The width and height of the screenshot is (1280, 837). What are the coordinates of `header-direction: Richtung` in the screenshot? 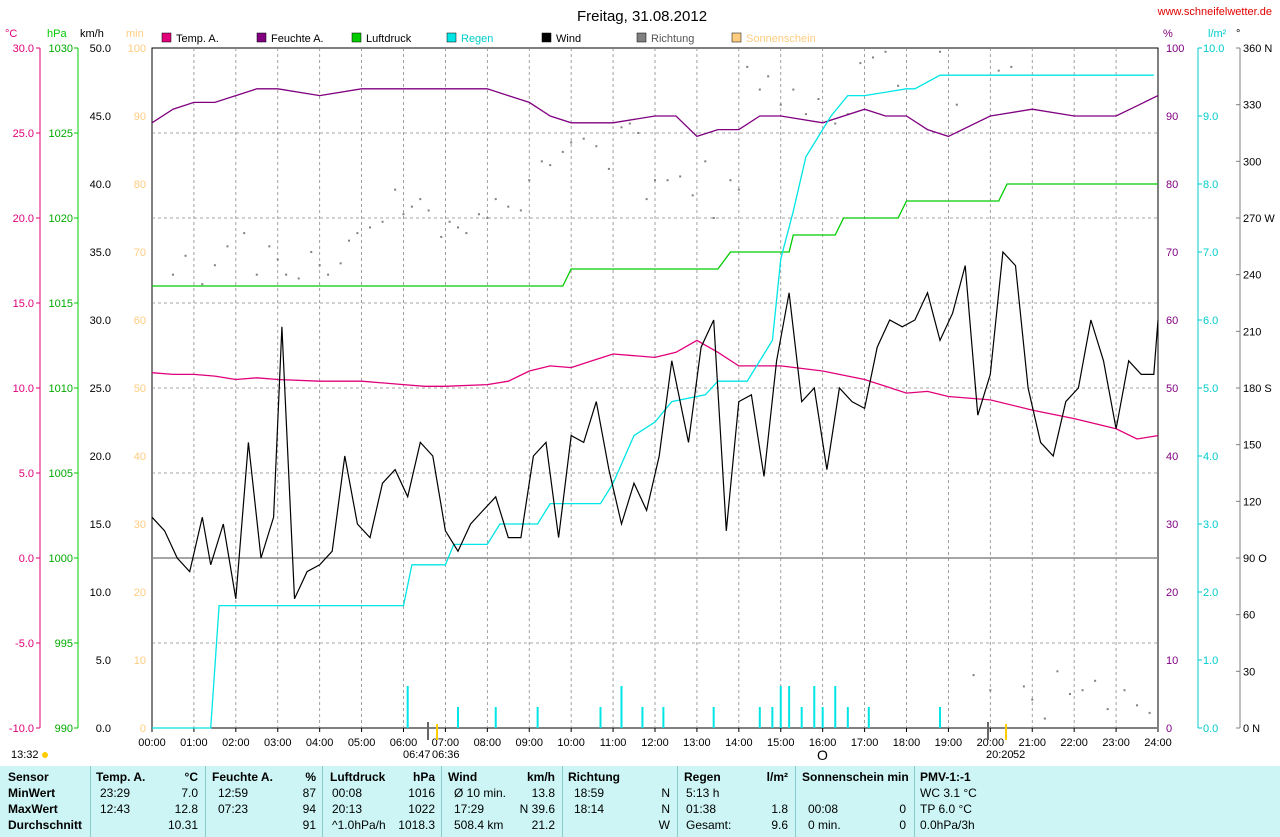 It's located at (594, 777).